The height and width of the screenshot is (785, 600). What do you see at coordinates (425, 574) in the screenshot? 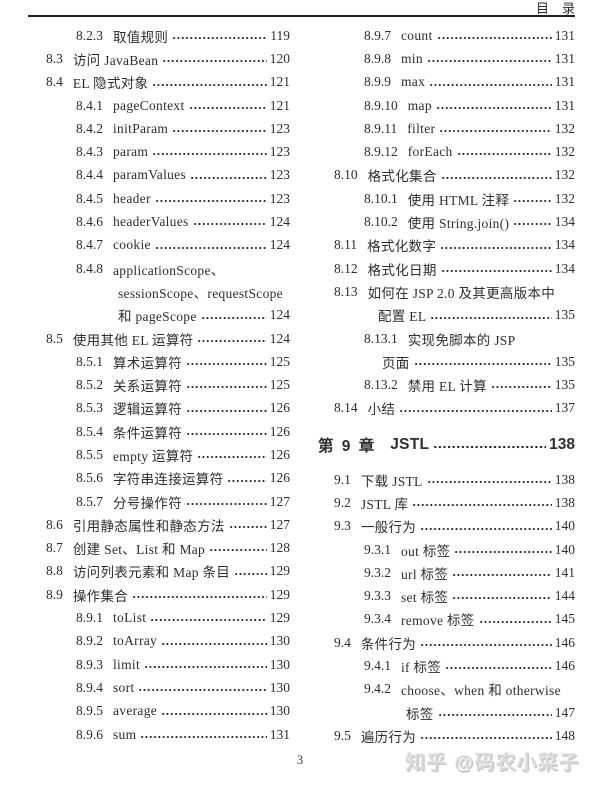
I see `toc-entry-title: url 标签` at bounding box center [425, 574].